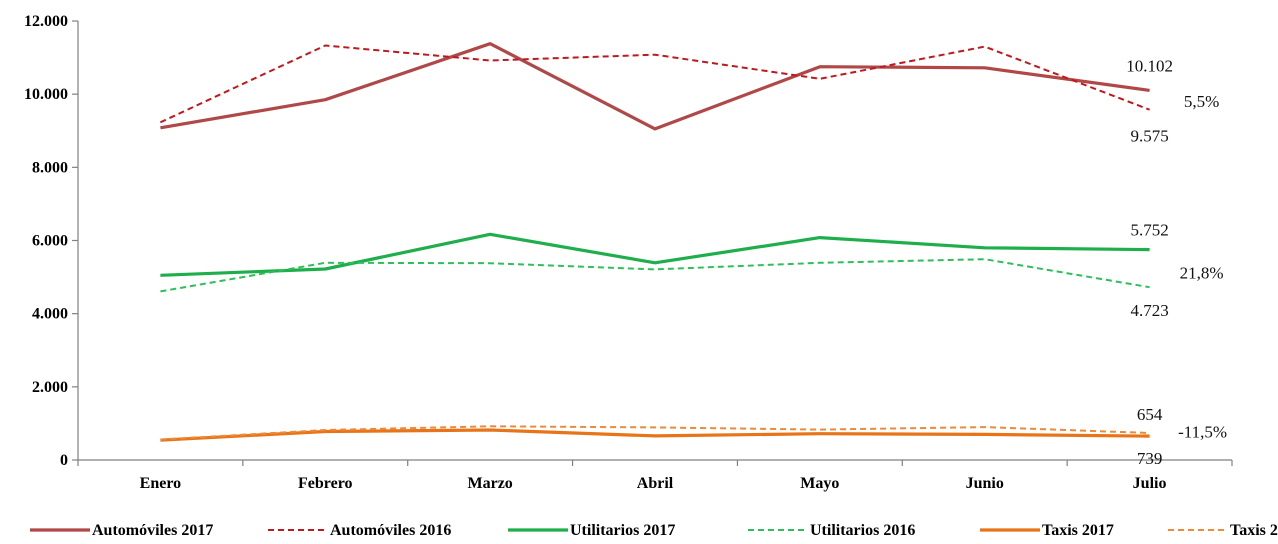 The image size is (1278, 544). What do you see at coordinates (819, 483) in the screenshot?
I see `x-tick-label-mayo: Mayo` at bounding box center [819, 483].